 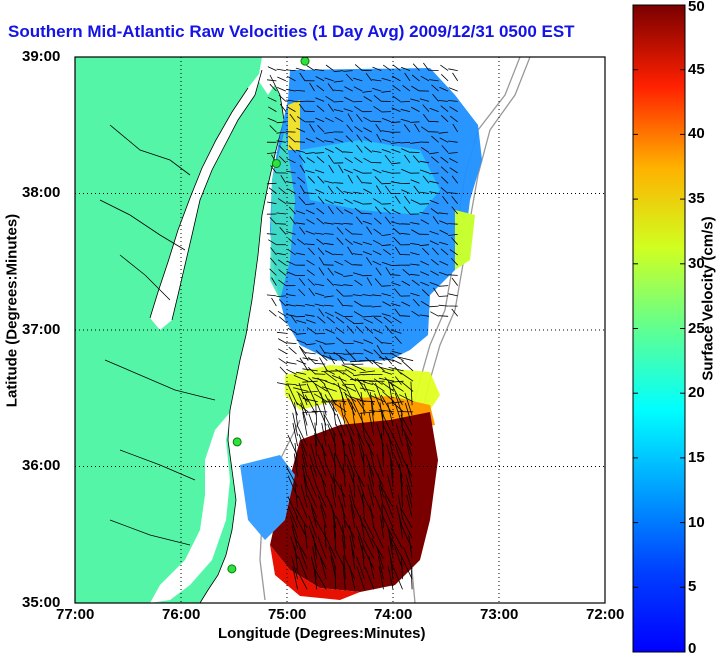 I want to click on radar-site-marker, so click(x=305, y=61).